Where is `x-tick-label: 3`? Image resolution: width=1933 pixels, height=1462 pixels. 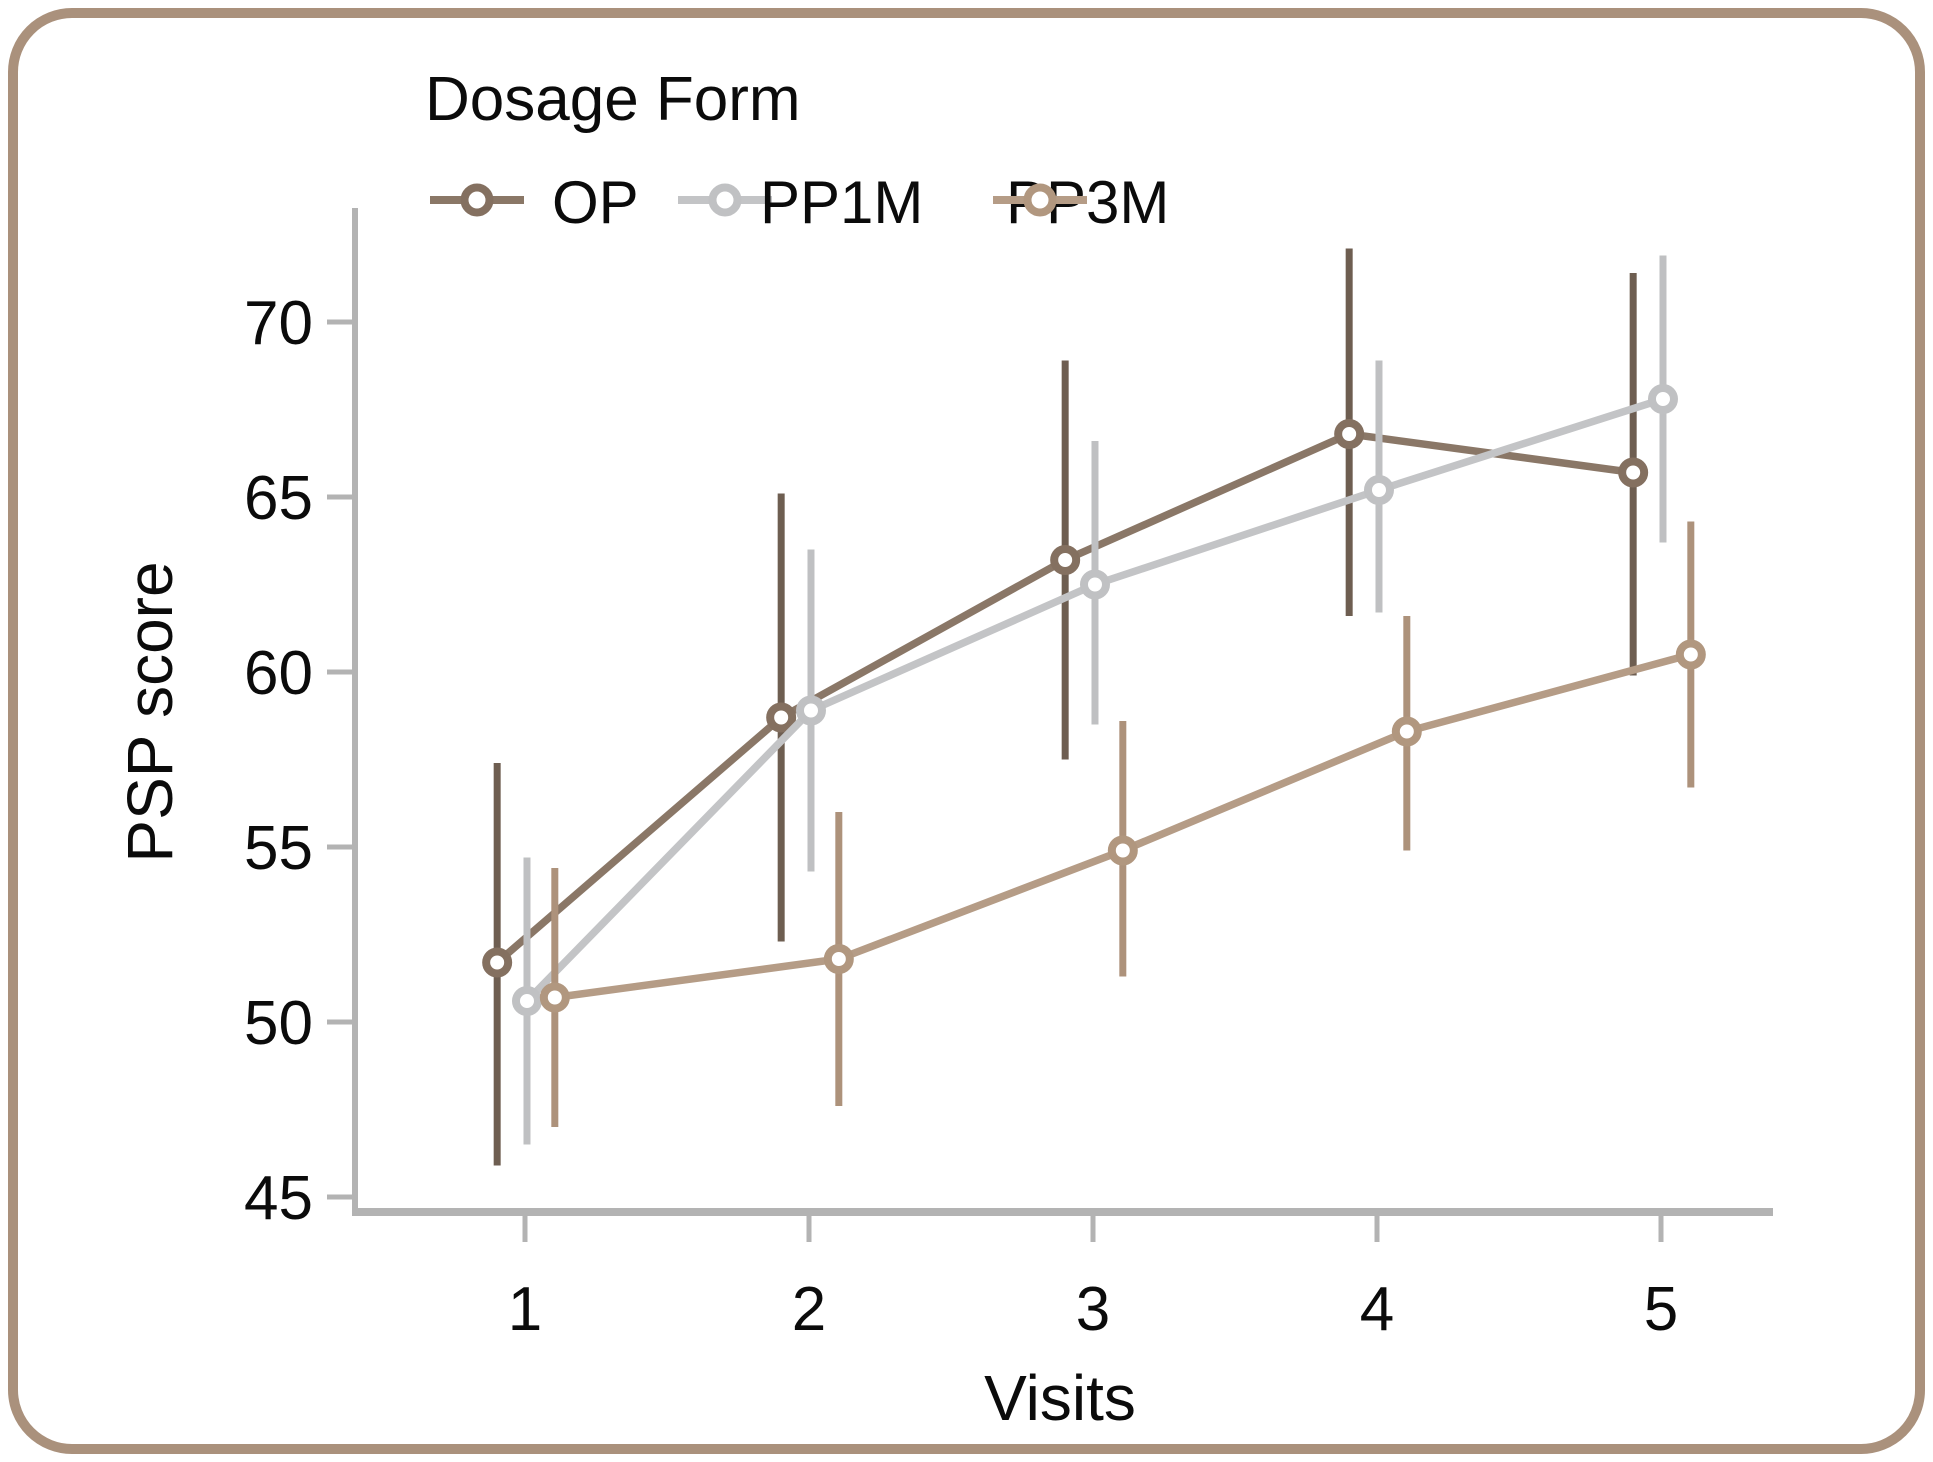
x-tick-label: 3 is located at coordinates (1093, 1309).